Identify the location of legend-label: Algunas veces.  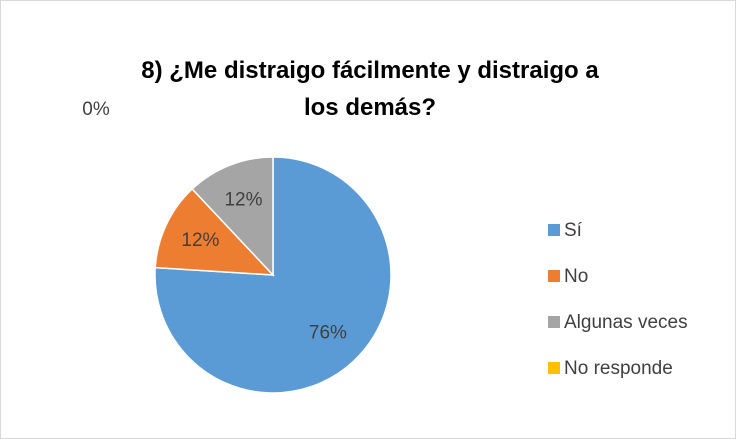
(626, 322).